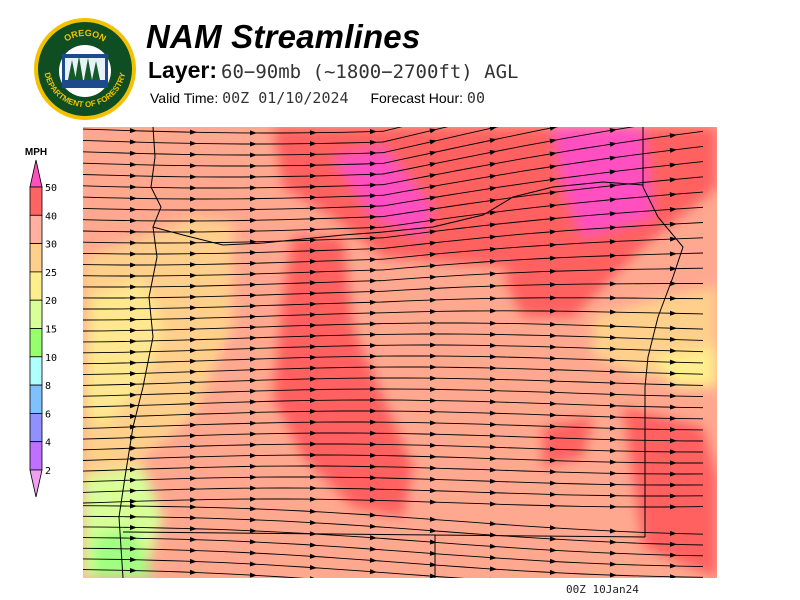 The image size is (800, 600). What do you see at coordinates (51, 245) in the screenshot?
I see `legend-tick-label: 30` at bounding box center [51, 245].